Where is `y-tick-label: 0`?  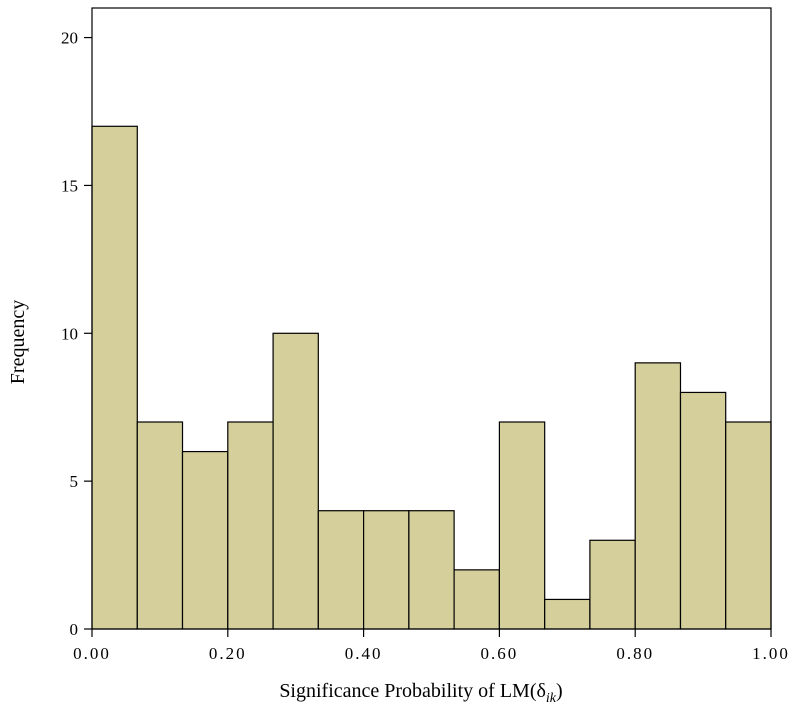
y-tick-label: 0 is located at coordinates (74, 629).